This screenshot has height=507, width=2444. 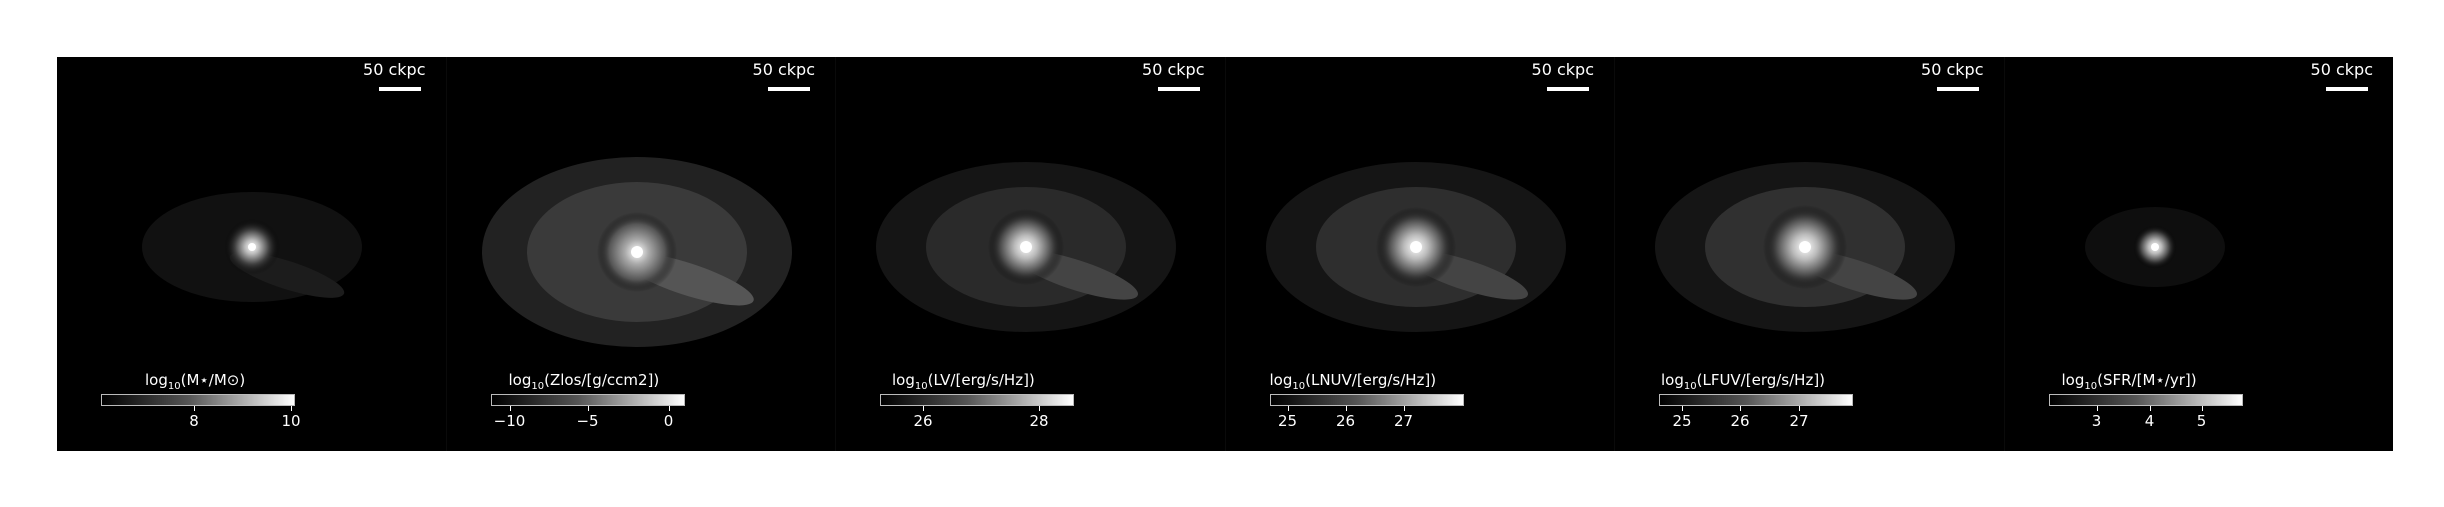 What do you see at coordinates (963, 381) in the screenshot?
I see `colorbar-title: log10(LV/[erg/s/Hz])` at bounding box center [963, 381].